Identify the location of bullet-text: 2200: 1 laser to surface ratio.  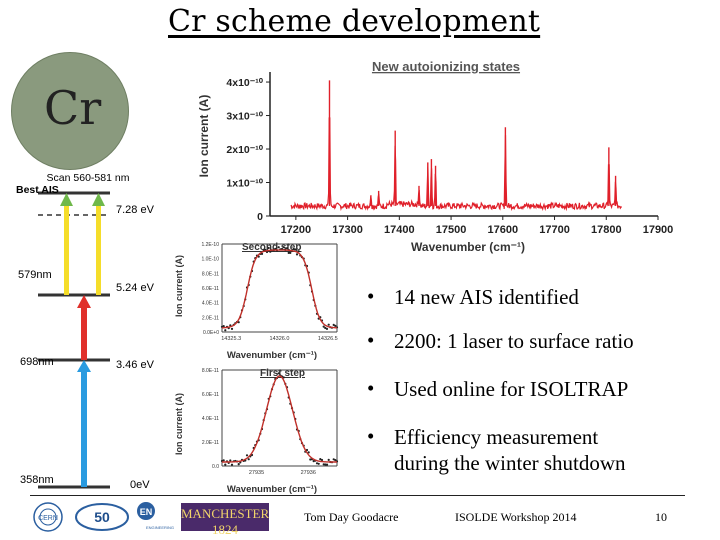
(514, 341).